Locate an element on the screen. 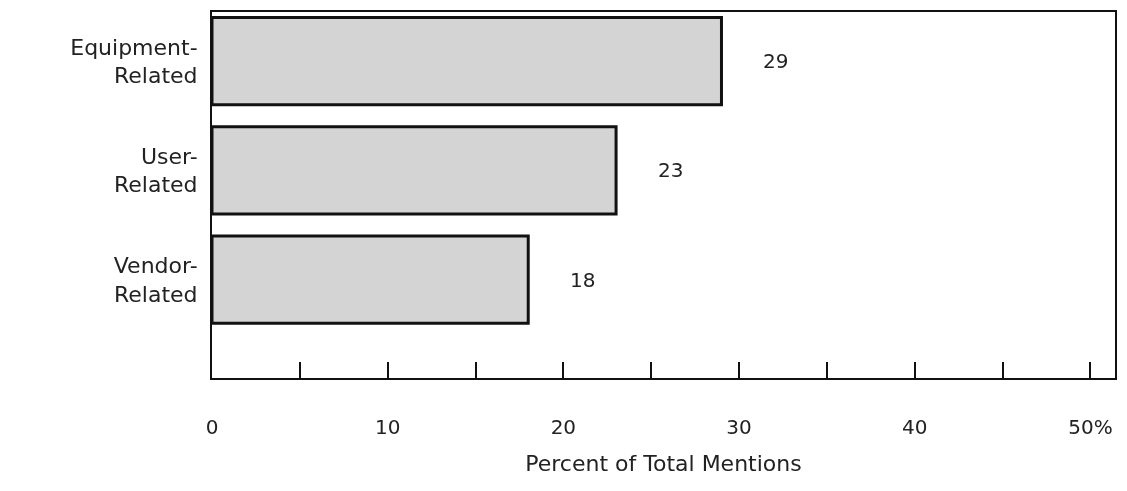 Image resolution: width=1127 pixels, height=491 pixels. x-tick-label: 10 is located at coordinates (387, 427).